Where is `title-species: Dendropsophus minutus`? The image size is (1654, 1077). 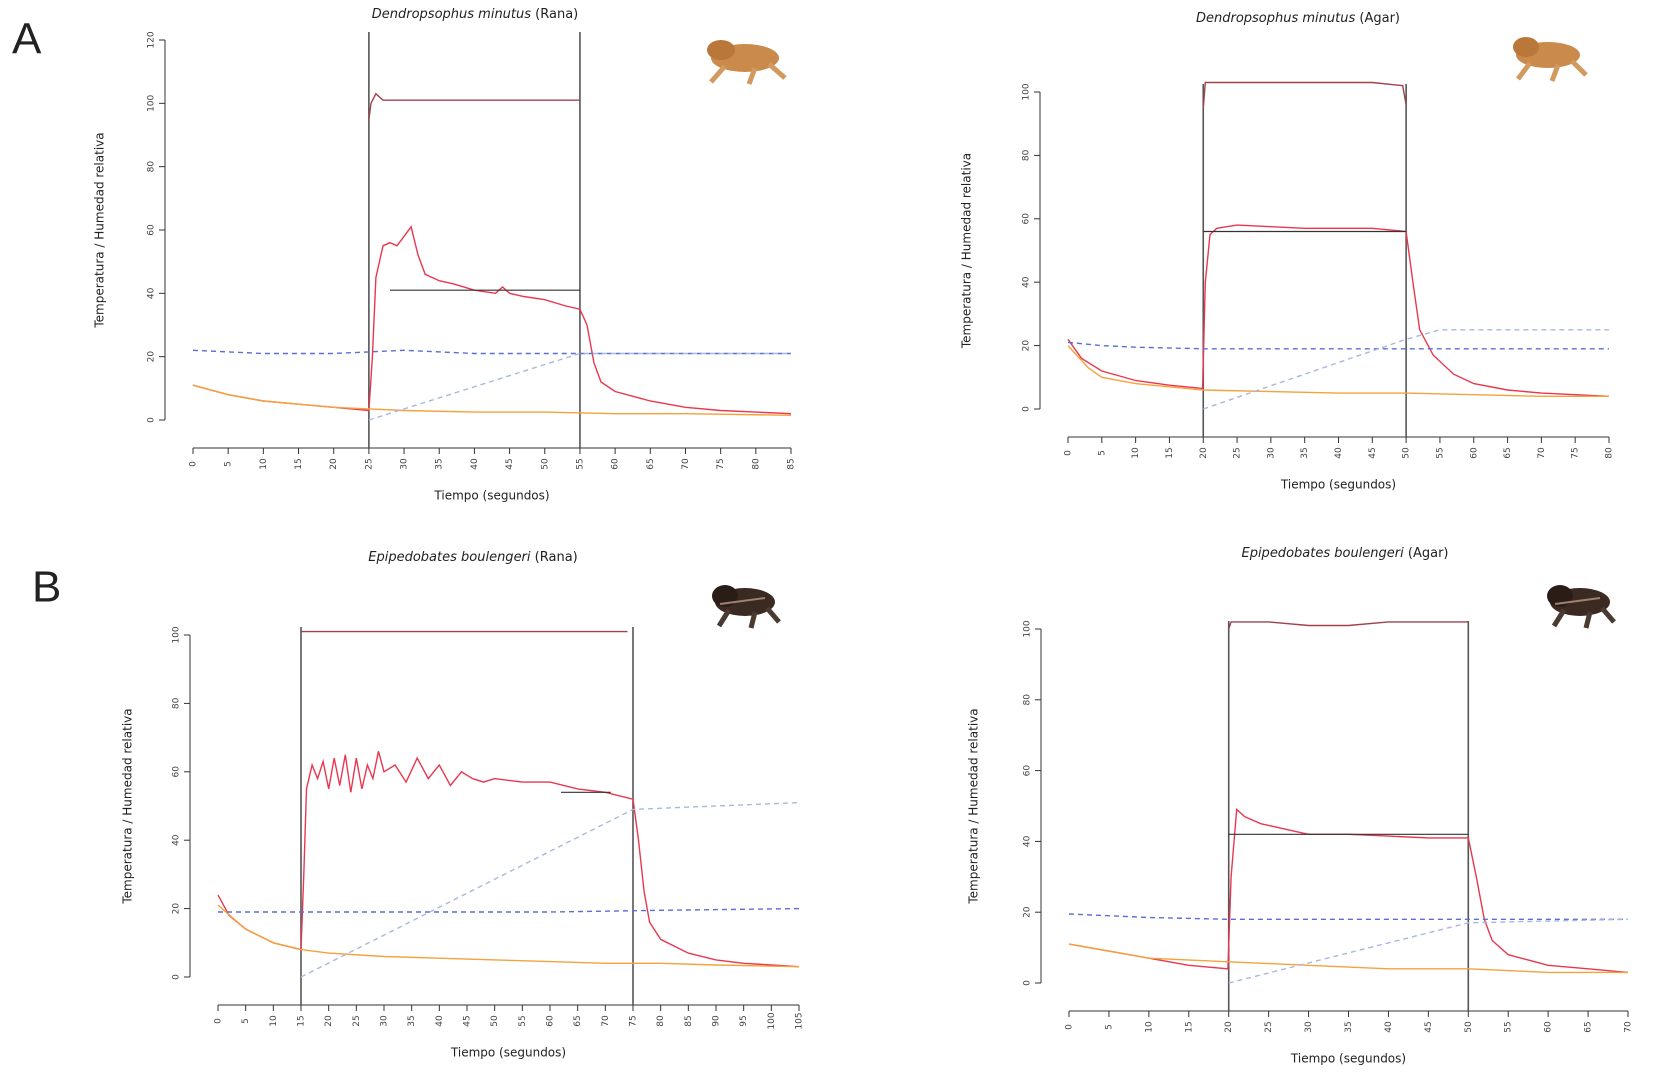 title-species: Dendropsophus minutus is located at coordinates (1276, 18).